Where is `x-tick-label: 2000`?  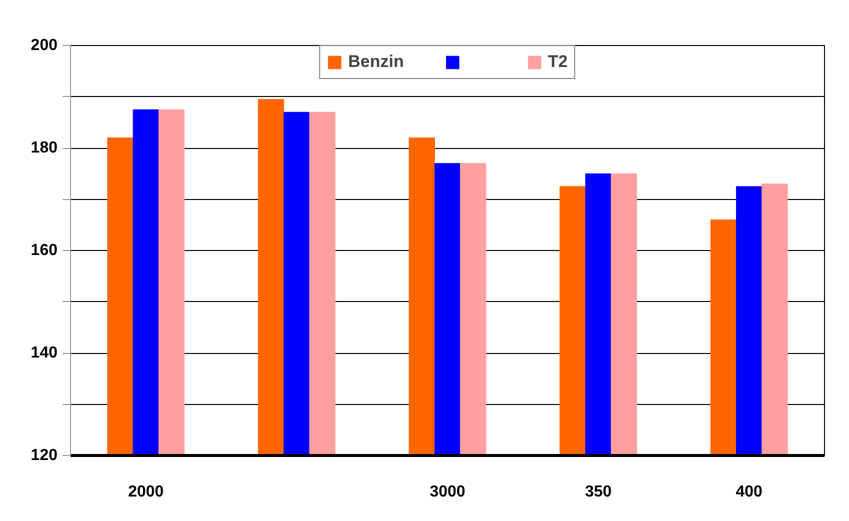 x-tick-label: 2000 is located at coordinates (146, 492).